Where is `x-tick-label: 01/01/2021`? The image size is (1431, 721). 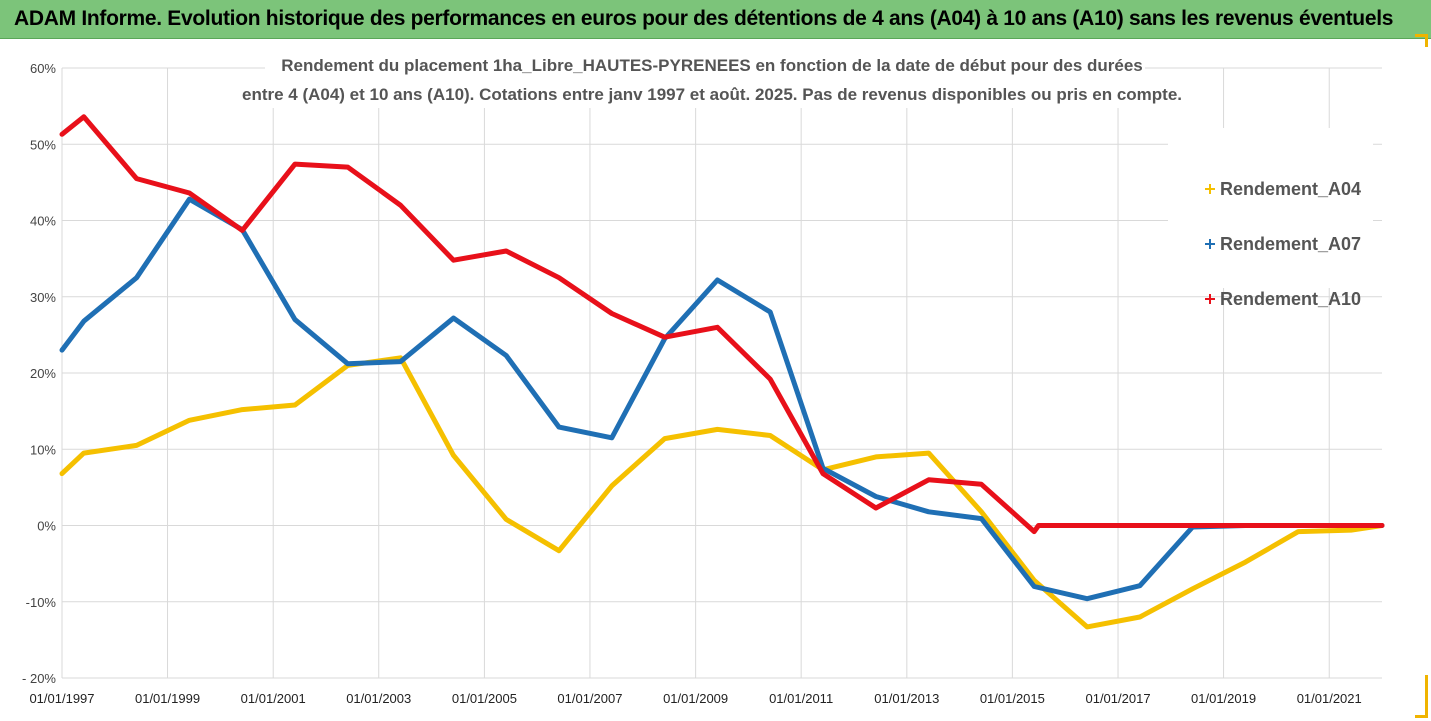
x-tick-label: 01/01/2021 is located at coordinates (1329, 698).